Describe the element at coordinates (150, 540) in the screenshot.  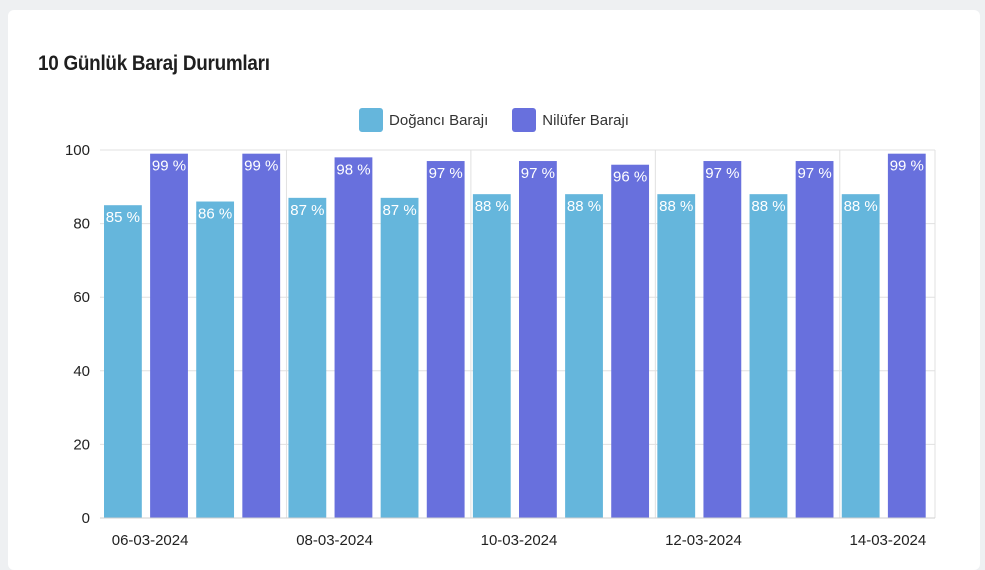
I see `x-tick-label: 06-03-2024` at that location.